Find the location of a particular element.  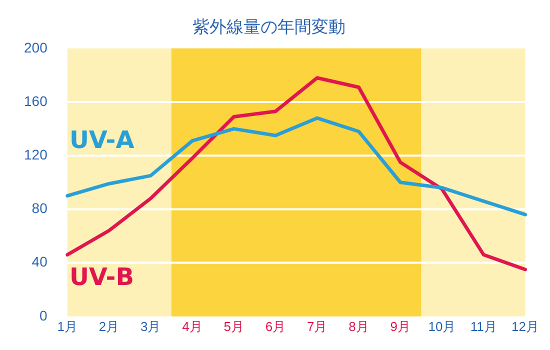

series-label: UV-A is located at coordinates (102, 140).